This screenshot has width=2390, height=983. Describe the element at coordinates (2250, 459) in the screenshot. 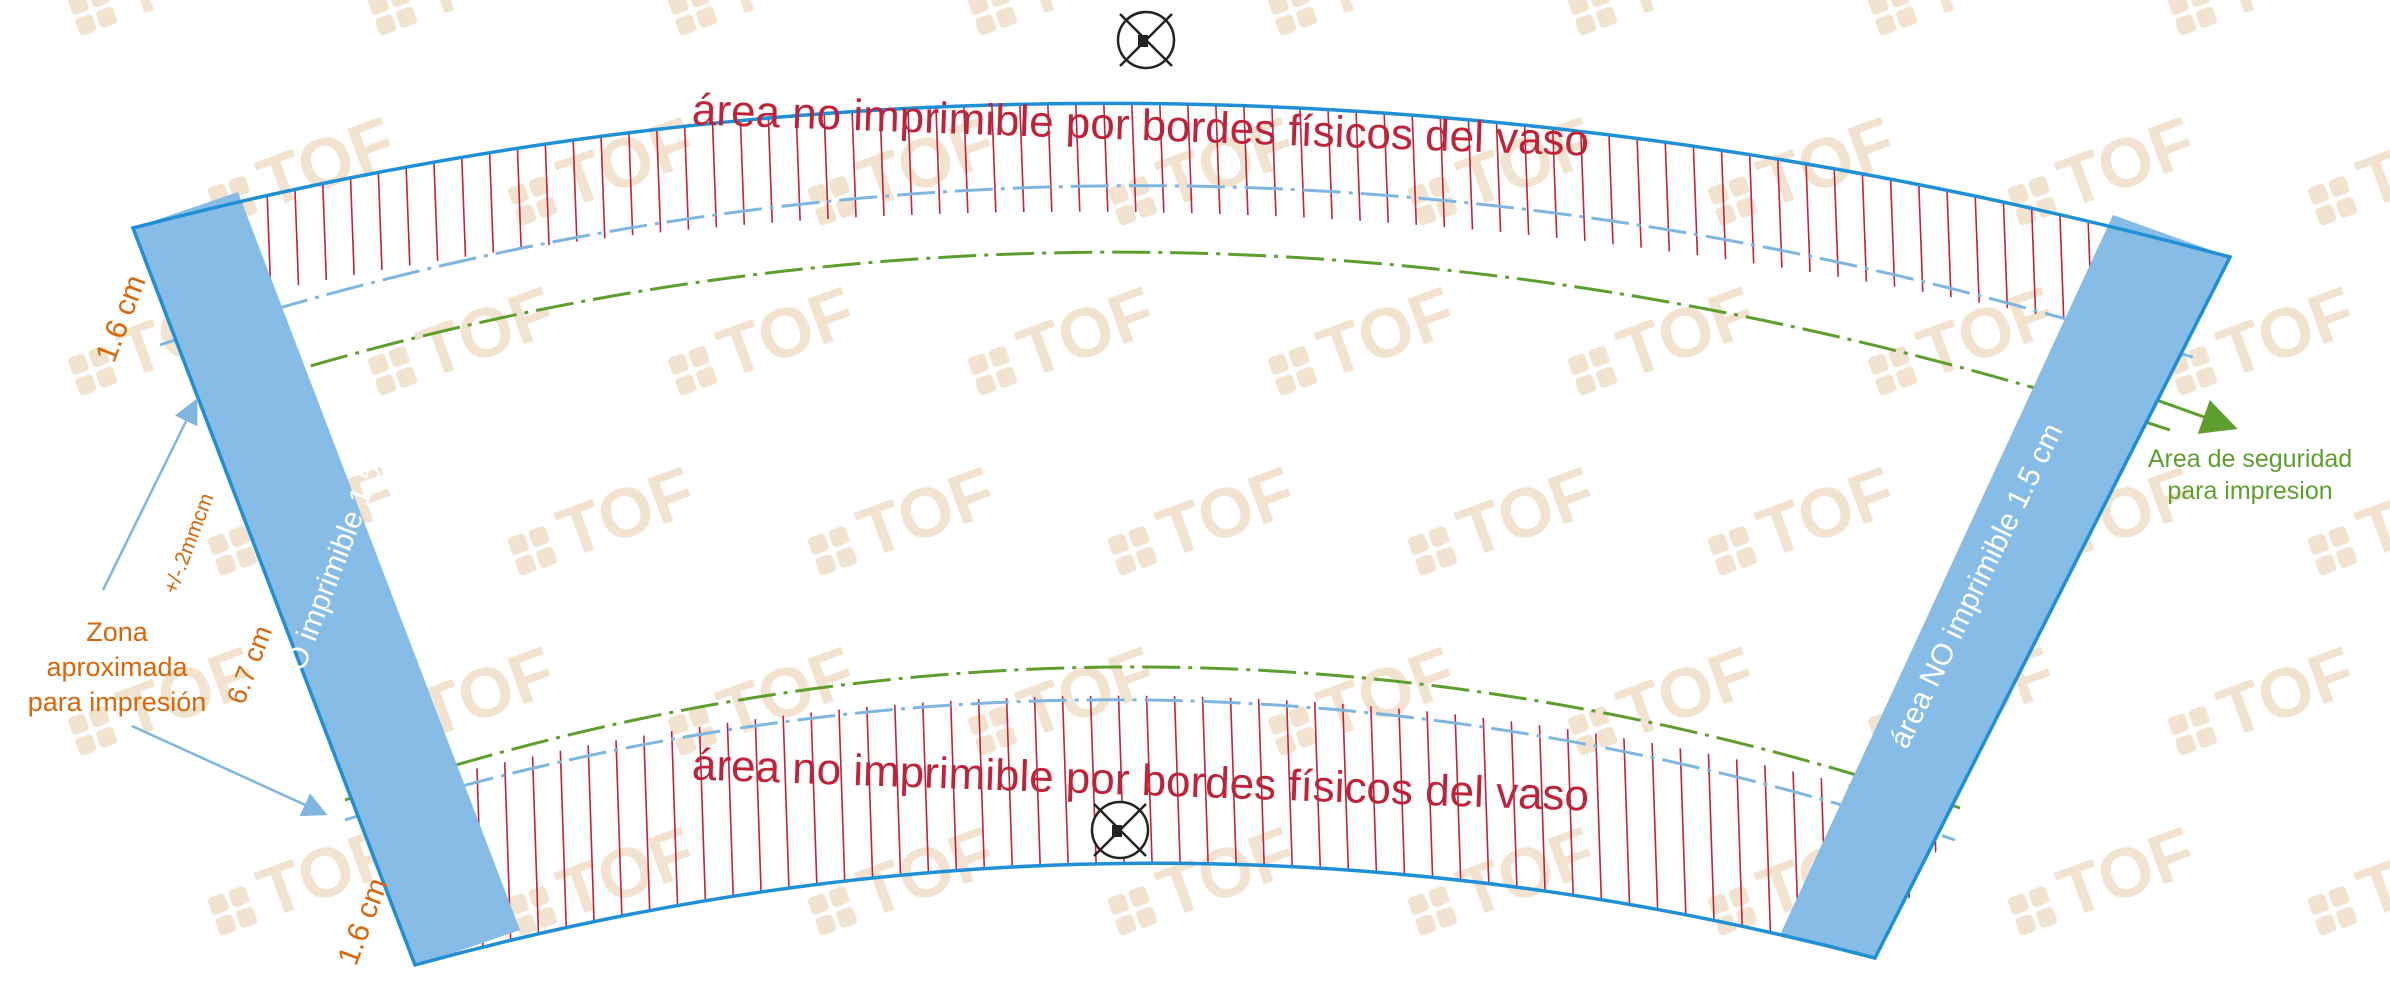

I see `safety-label-line-1: Area de seguridad` at that location.